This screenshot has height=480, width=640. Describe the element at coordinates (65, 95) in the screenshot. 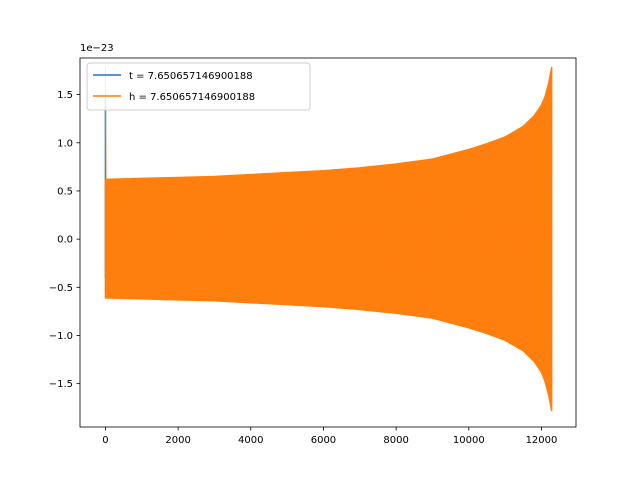

I see `y-tick-label: 1.5` at that location.